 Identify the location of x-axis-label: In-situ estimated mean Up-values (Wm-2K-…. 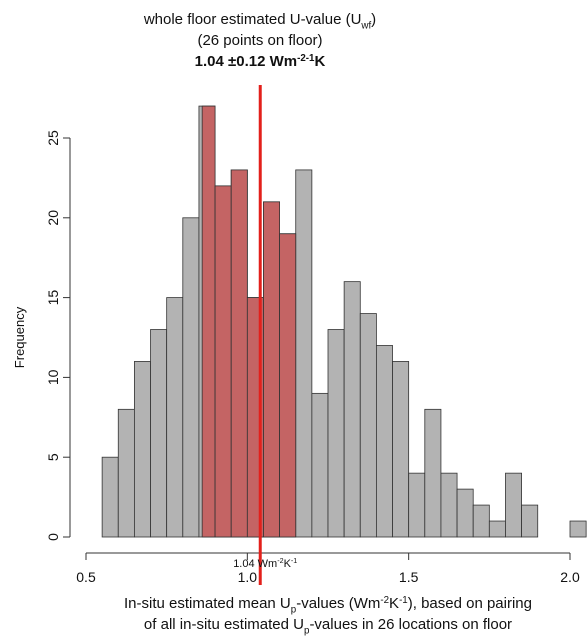
(328, 605).